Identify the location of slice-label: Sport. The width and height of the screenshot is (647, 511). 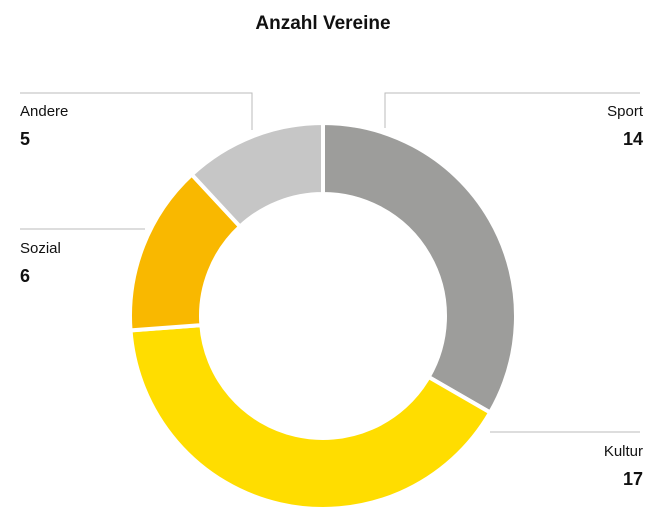
(625, 111).